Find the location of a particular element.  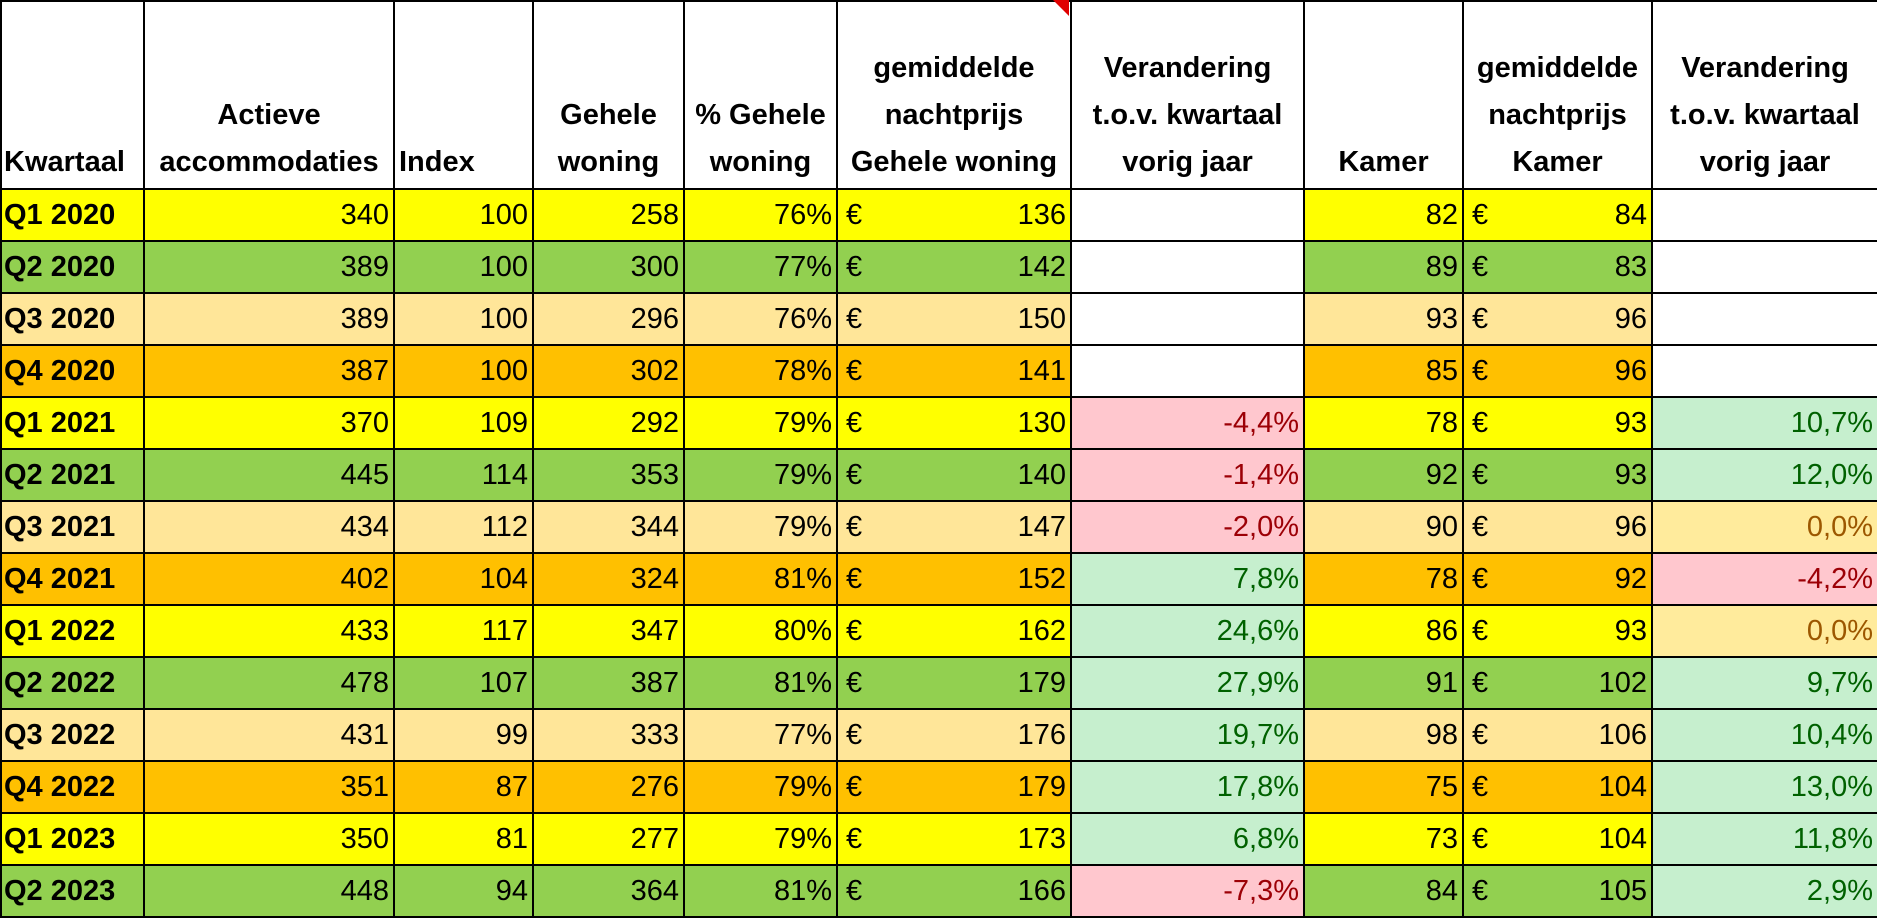

cell-verandering-kamer: 9,7% is located at coordinates (1764, 683).